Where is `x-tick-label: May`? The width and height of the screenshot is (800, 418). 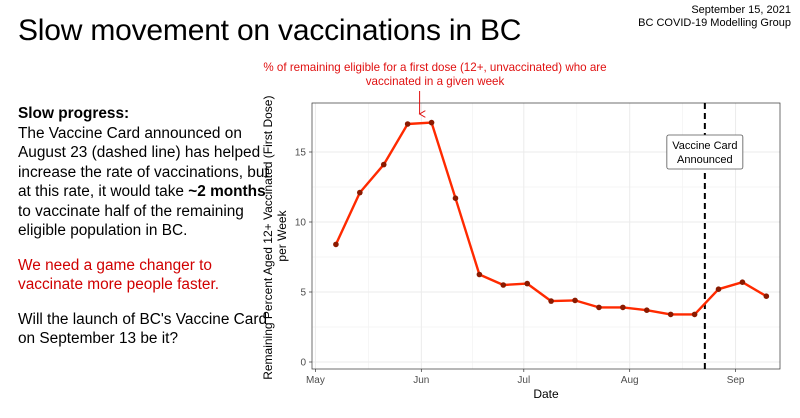 x-tick-label: May is located at coordinates (315, 380).